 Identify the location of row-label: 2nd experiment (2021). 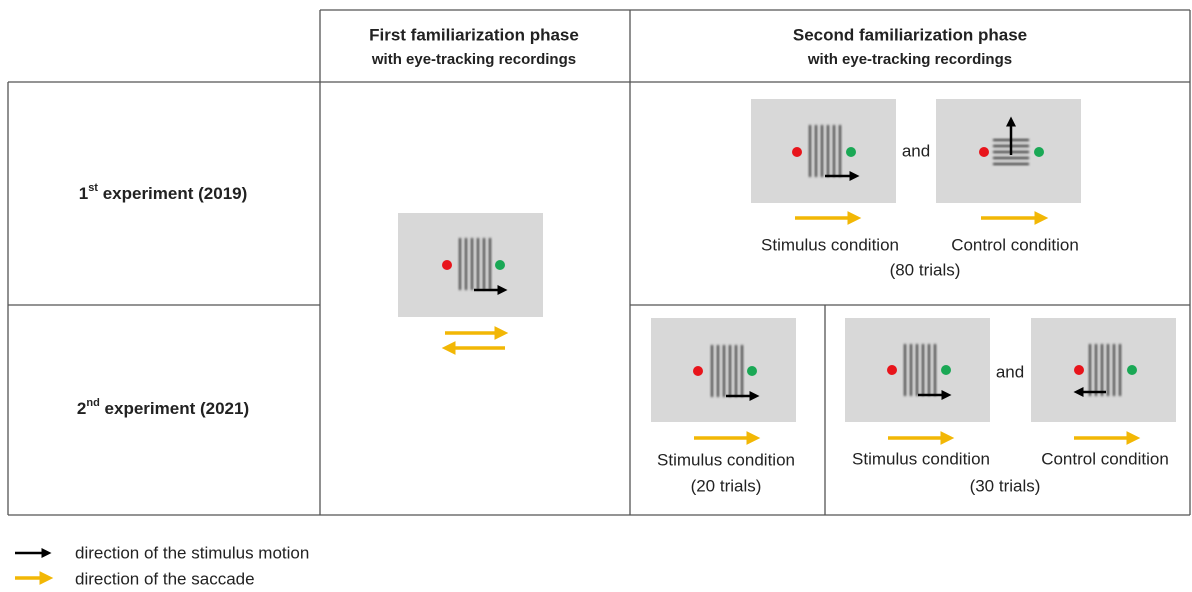
(163, 408).